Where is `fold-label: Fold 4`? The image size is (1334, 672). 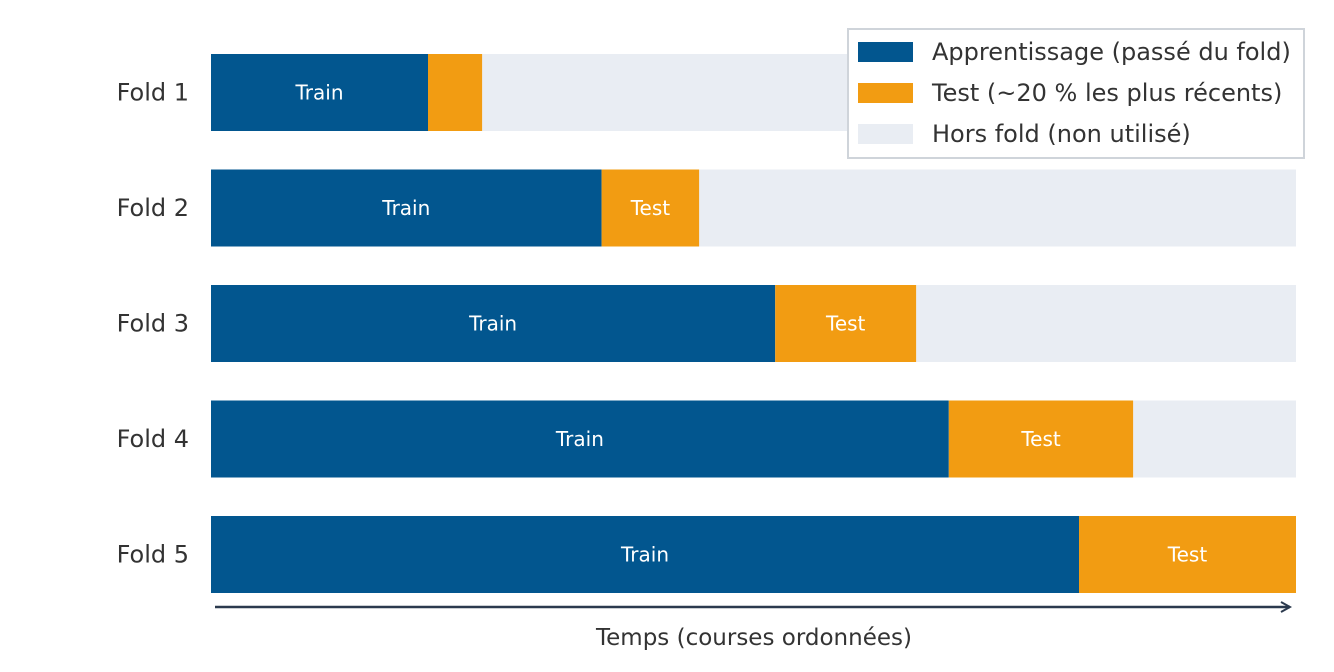
fold-label: Fold 4 is located at coordinates (153, 439).